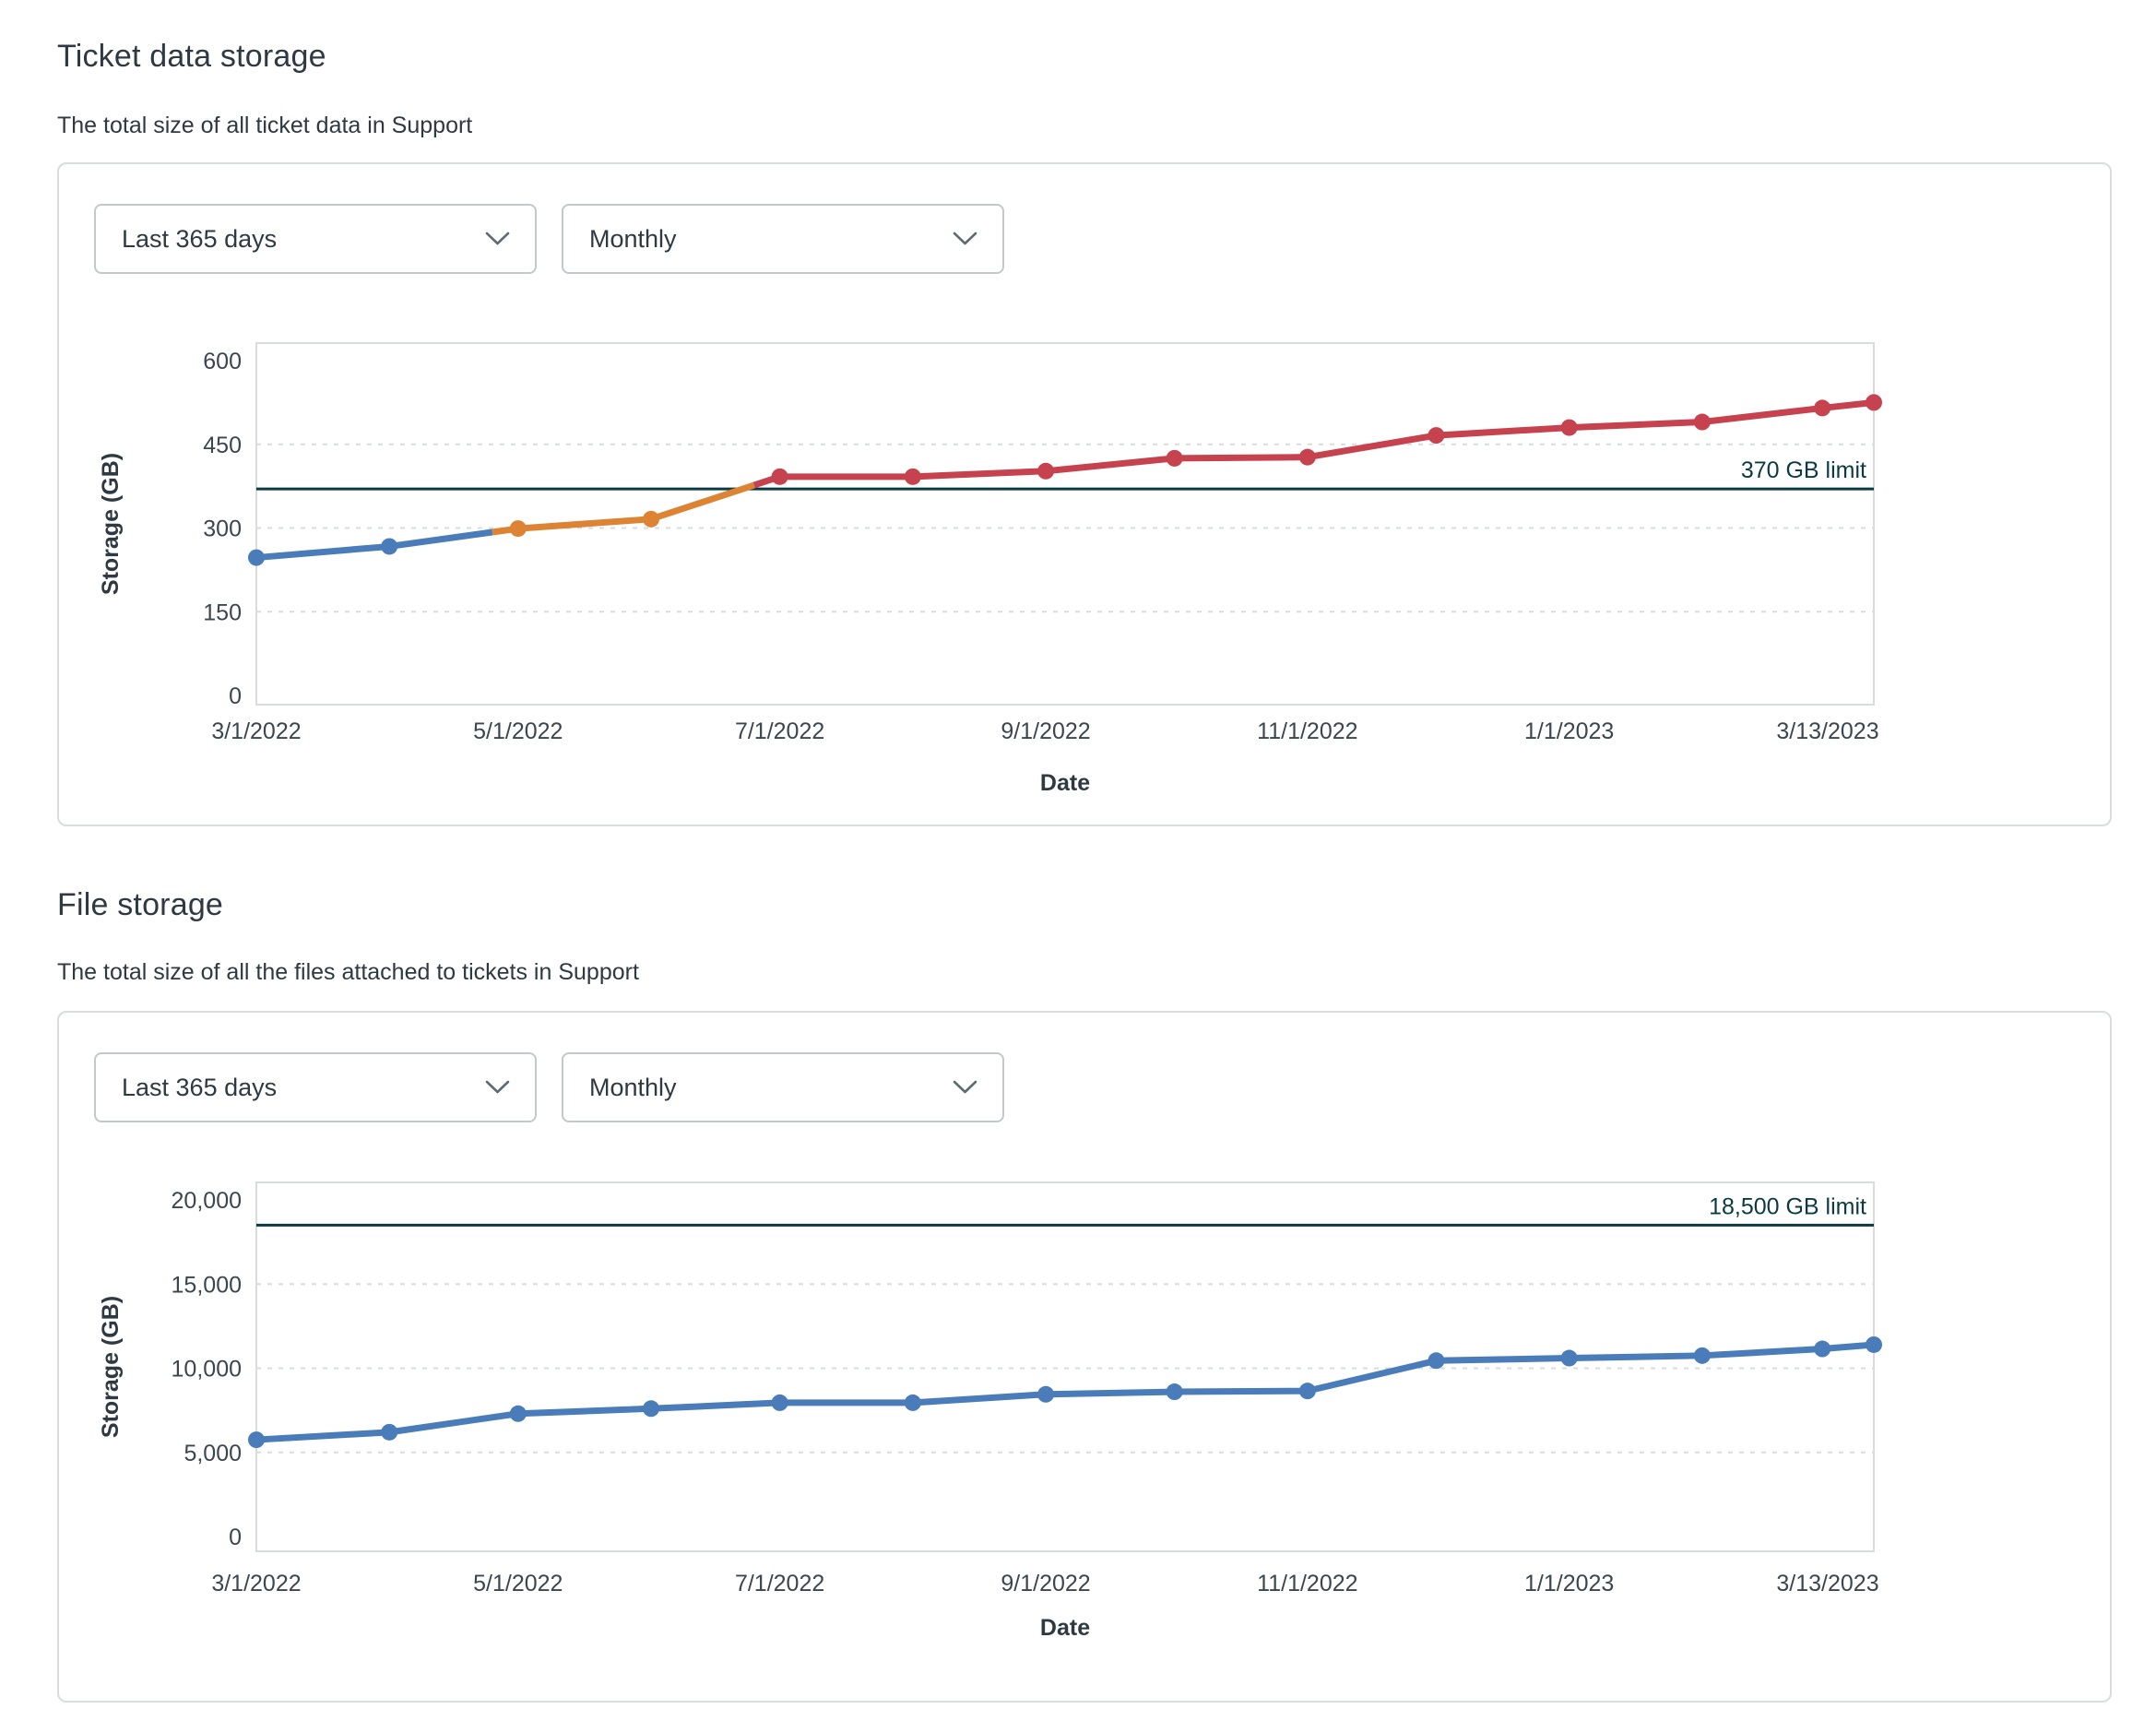 The height and width of the screenshot is (1721, 2156). What do you see at coordinates (192, 56) in the screenshot?
I see `ticket-data-storage-title: Ticket data storage` at bounding box center [192, 56].